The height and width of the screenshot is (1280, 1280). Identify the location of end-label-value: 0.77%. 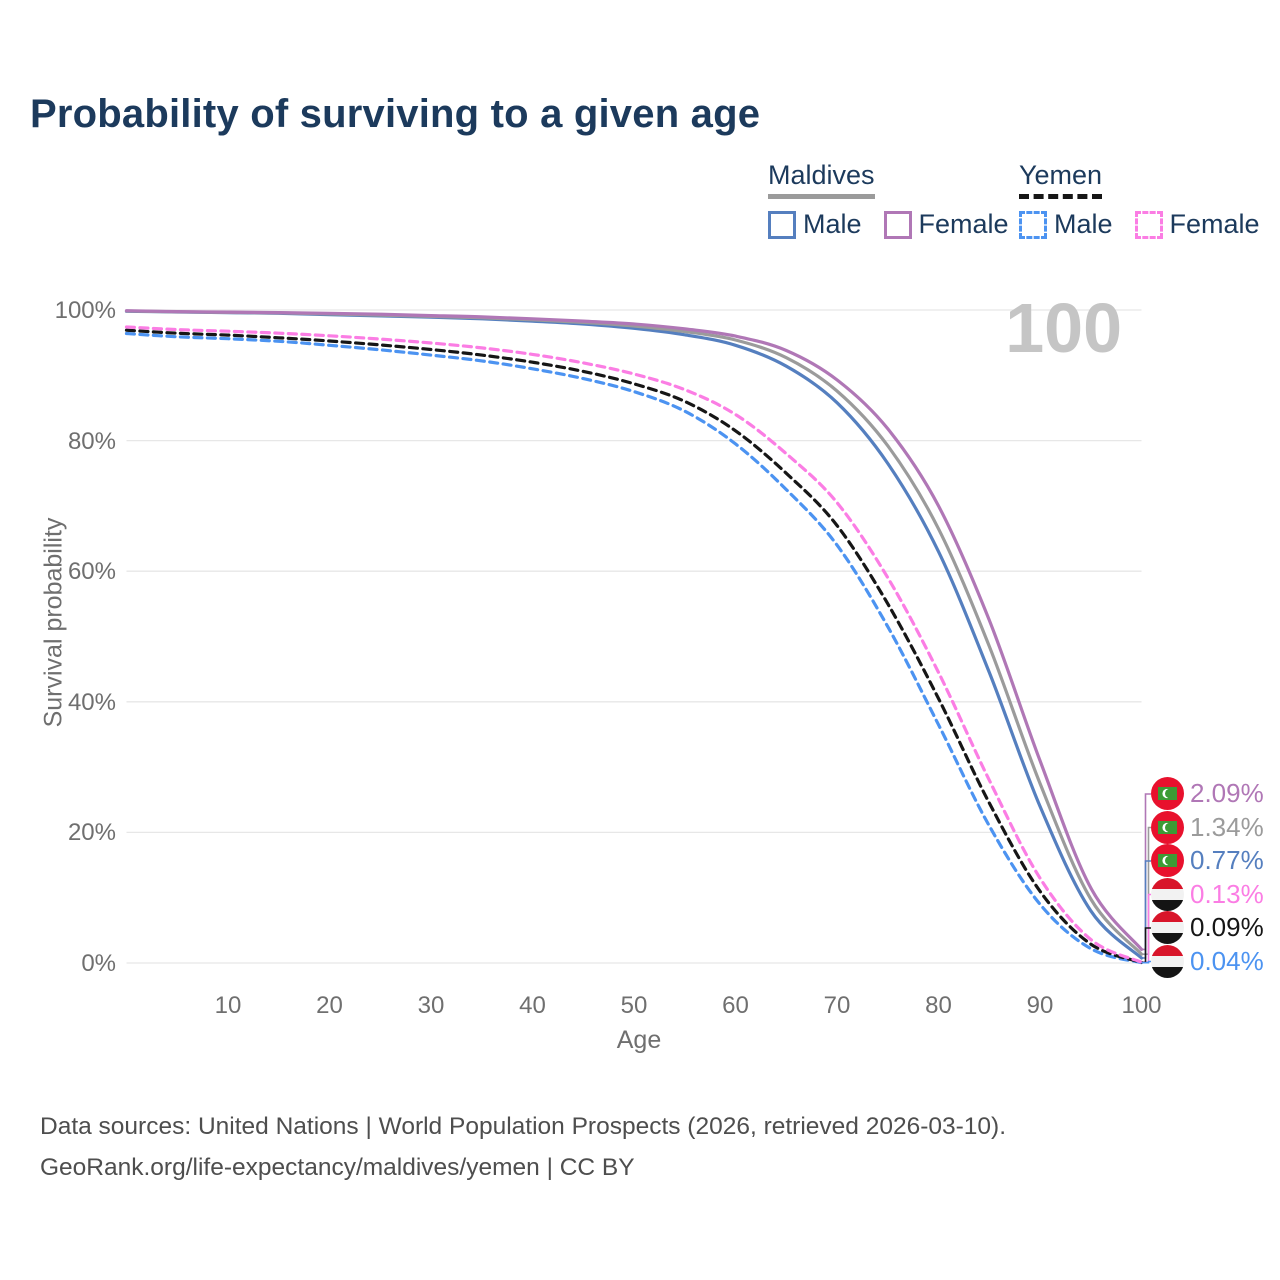
(1227, 860).